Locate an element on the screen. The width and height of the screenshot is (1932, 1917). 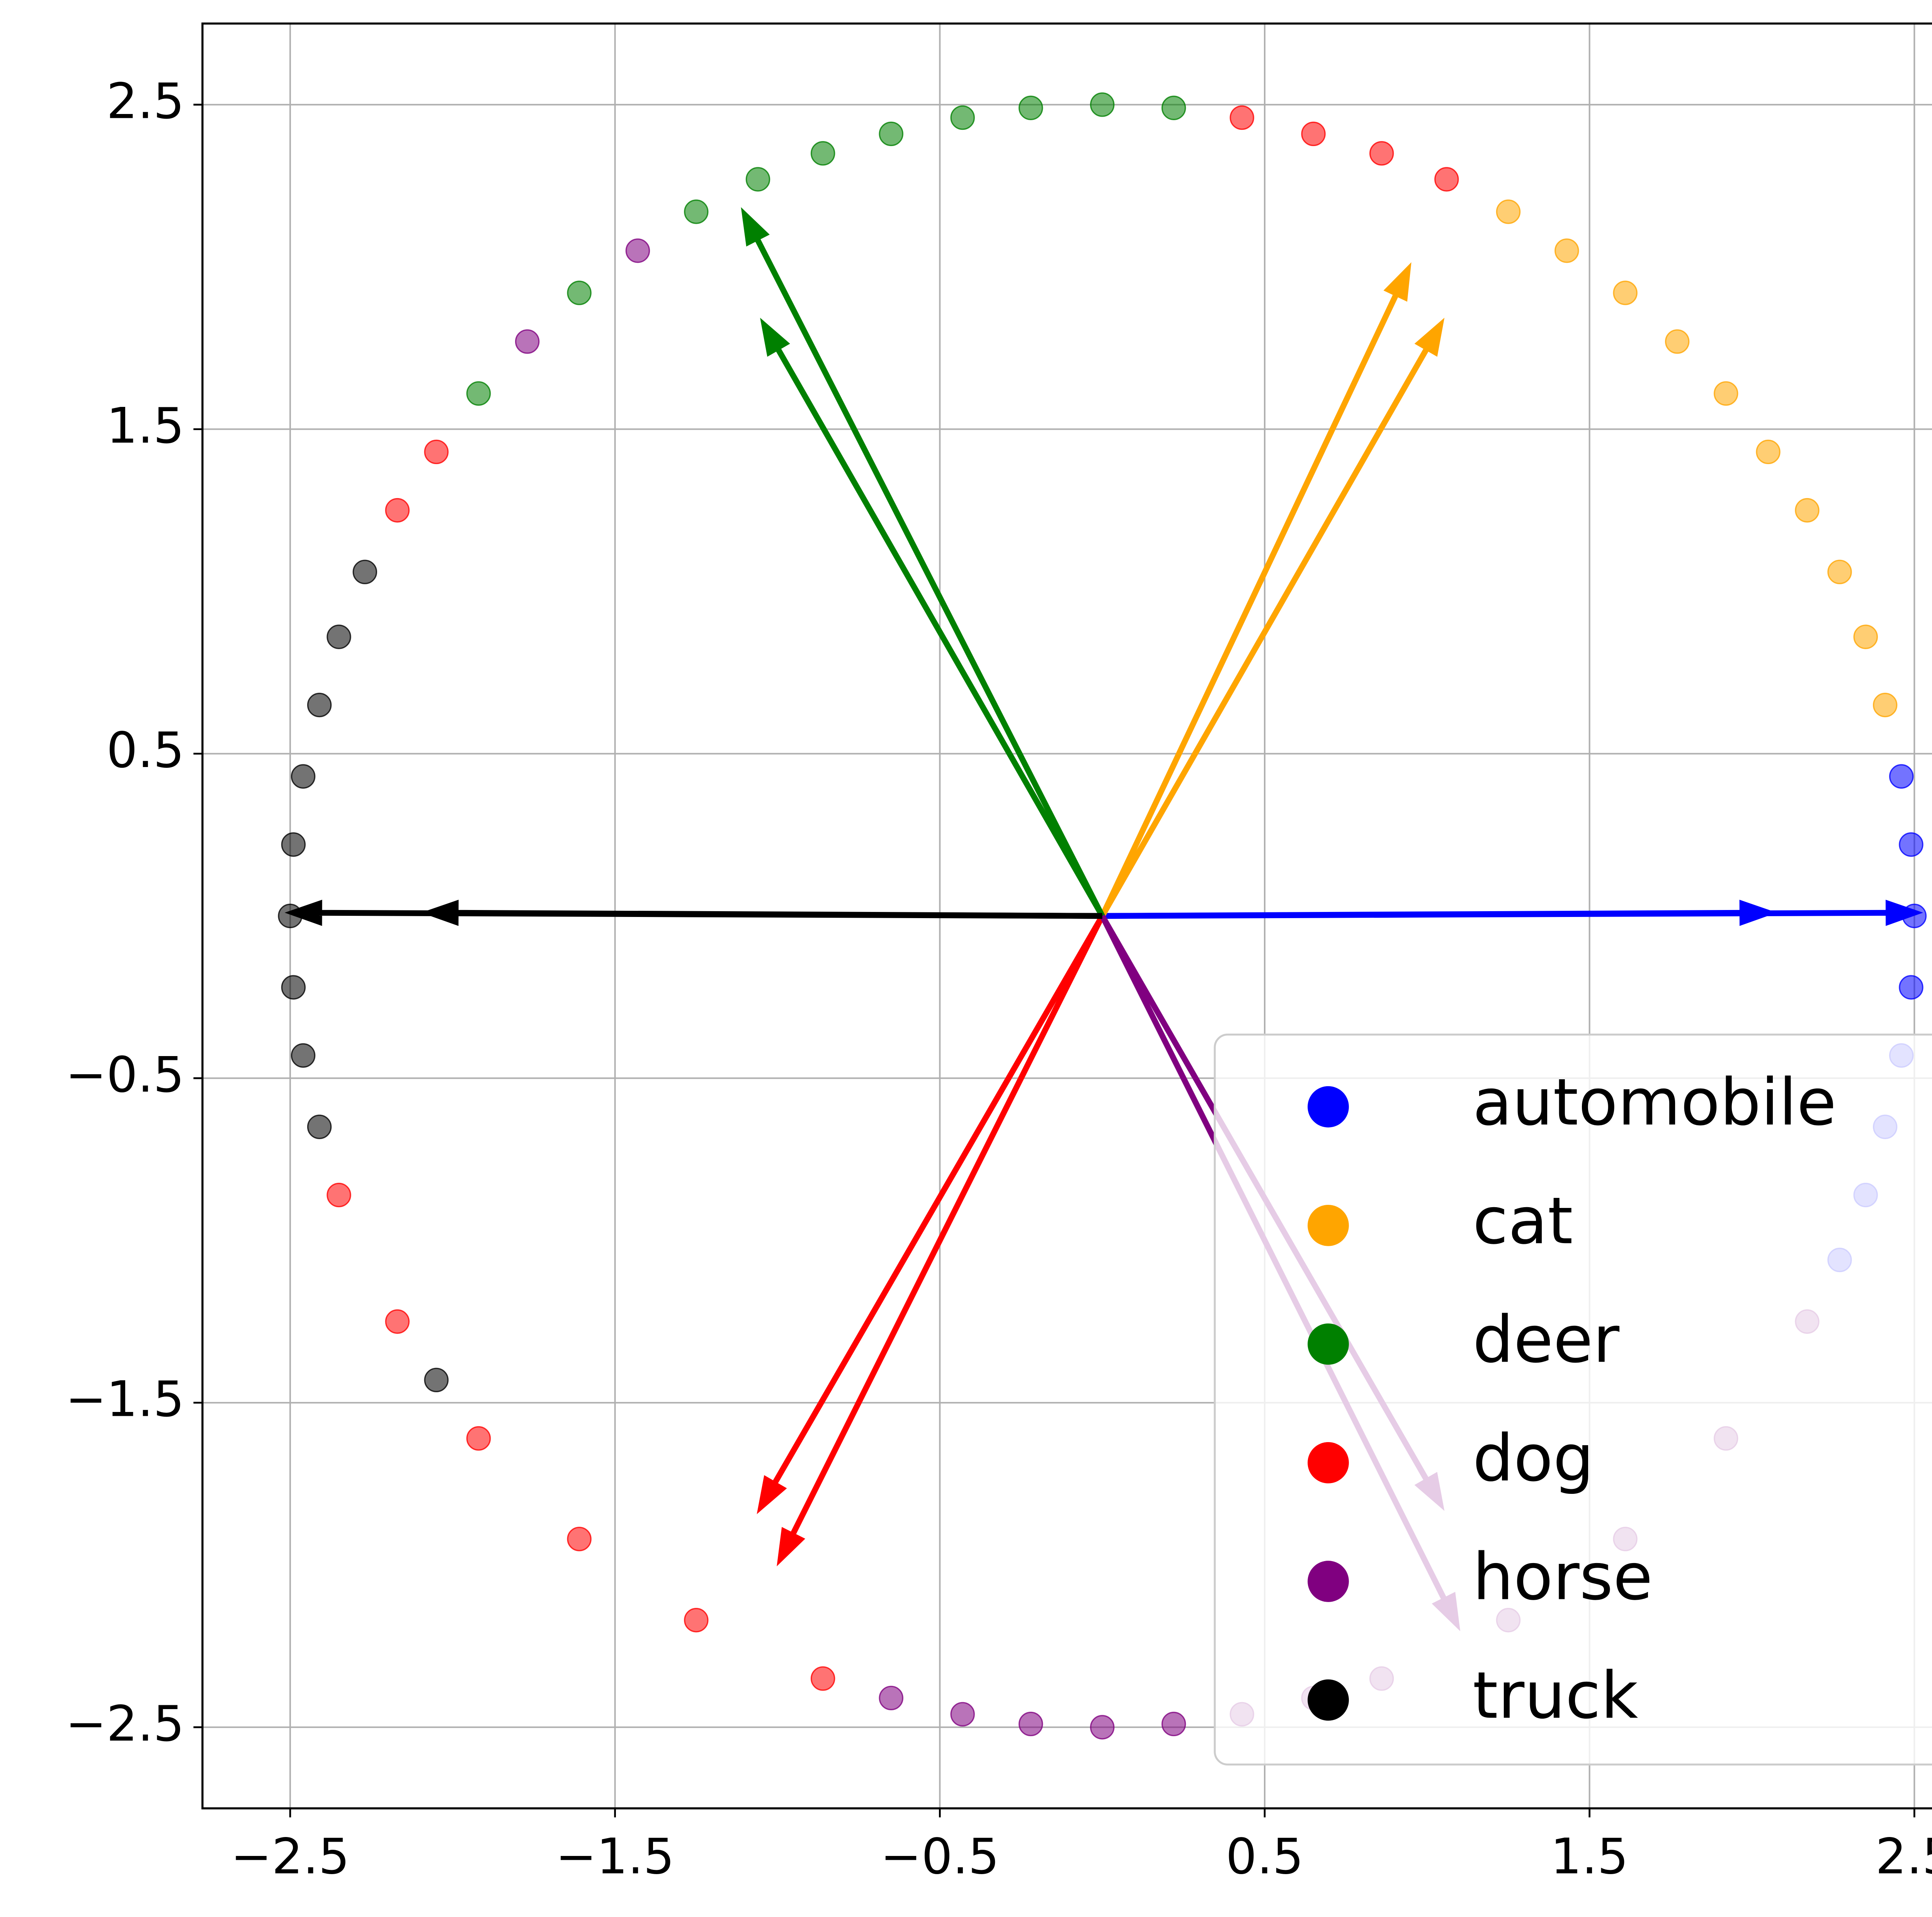
legend: automobile cat deer dog horse truck is located at coordinates (1573, 1400).